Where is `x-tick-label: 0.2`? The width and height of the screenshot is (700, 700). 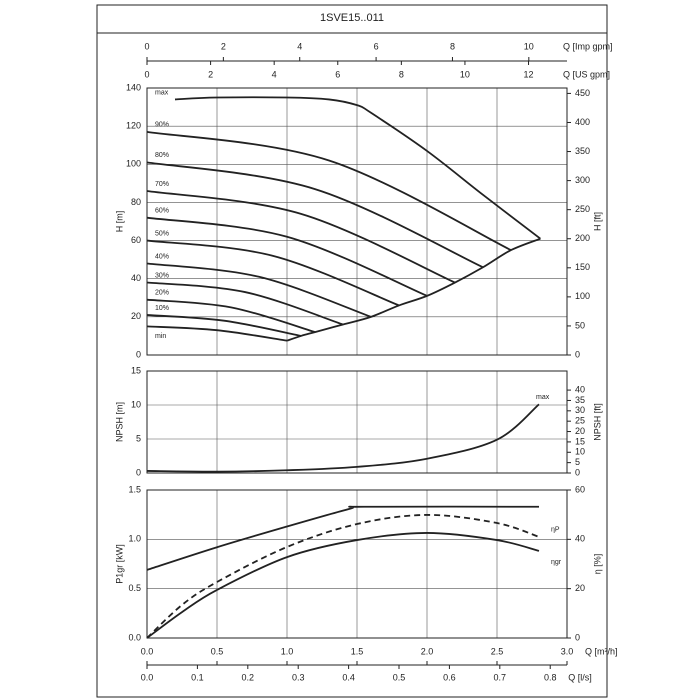 x-tick-label: 0.2 is located at coordinates (248, 677).